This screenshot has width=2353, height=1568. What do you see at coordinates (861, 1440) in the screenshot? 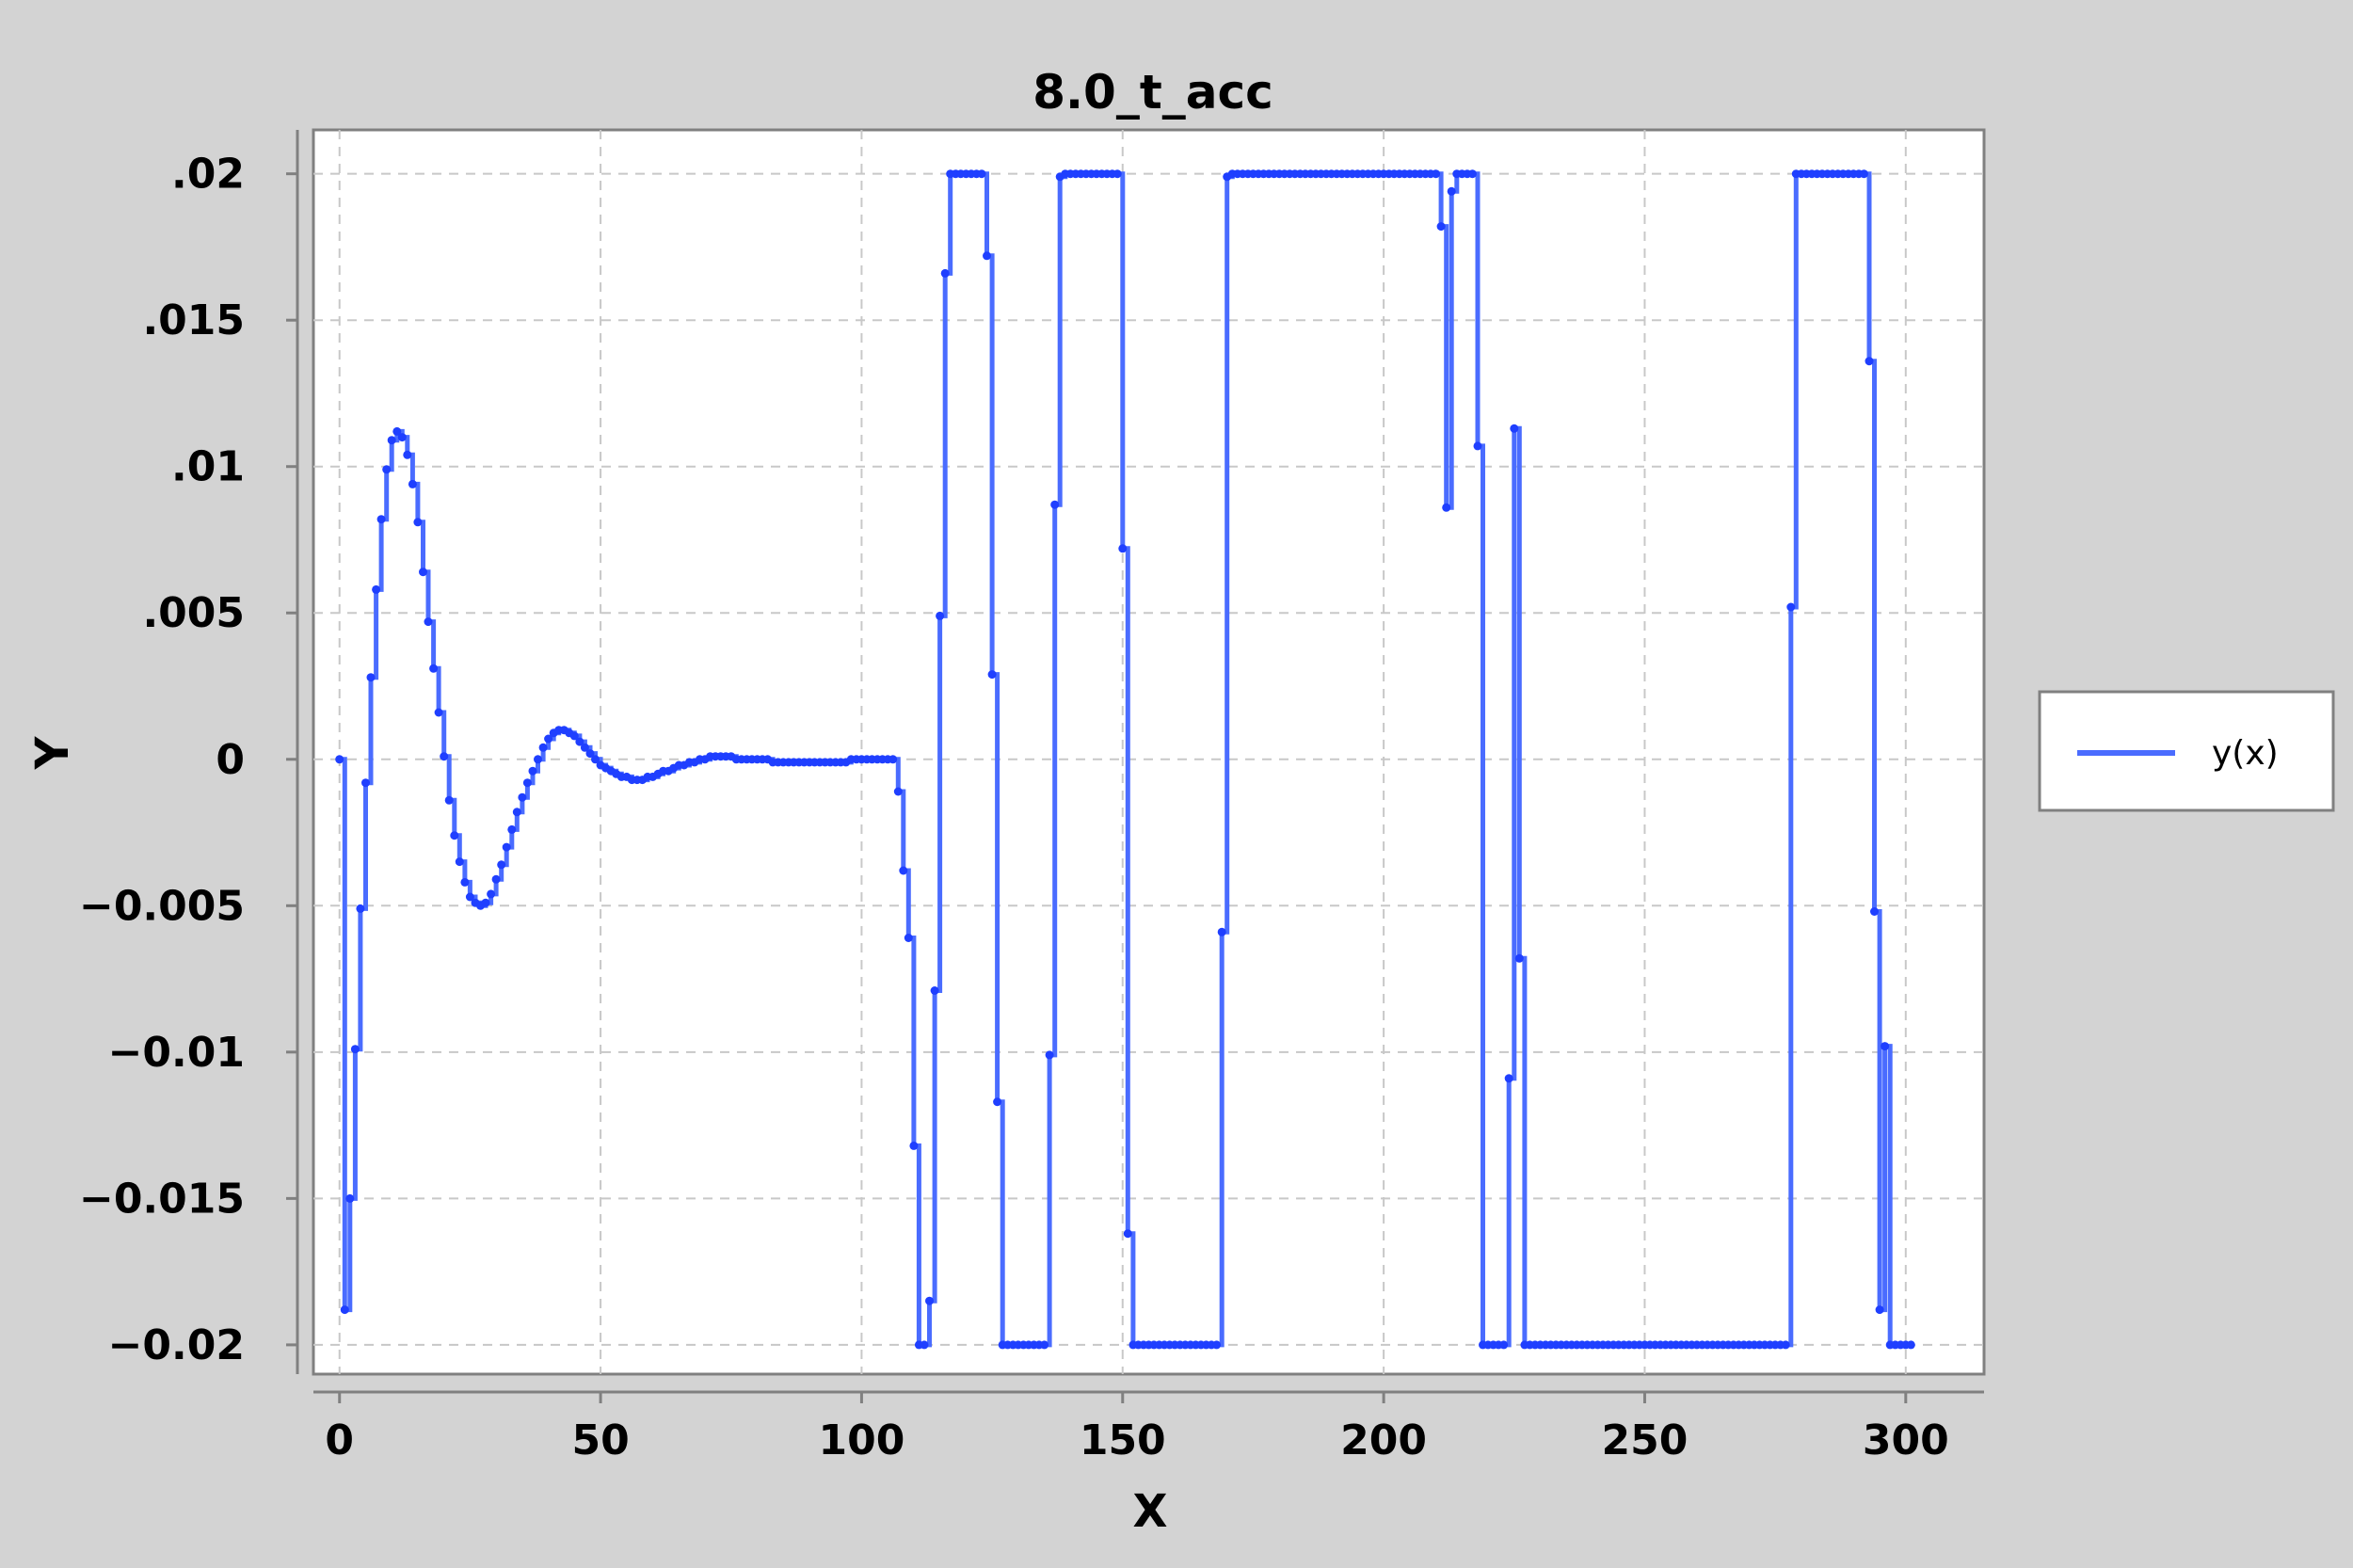
I see `x-tick-label: 100` at bounding box center [861, 1440].